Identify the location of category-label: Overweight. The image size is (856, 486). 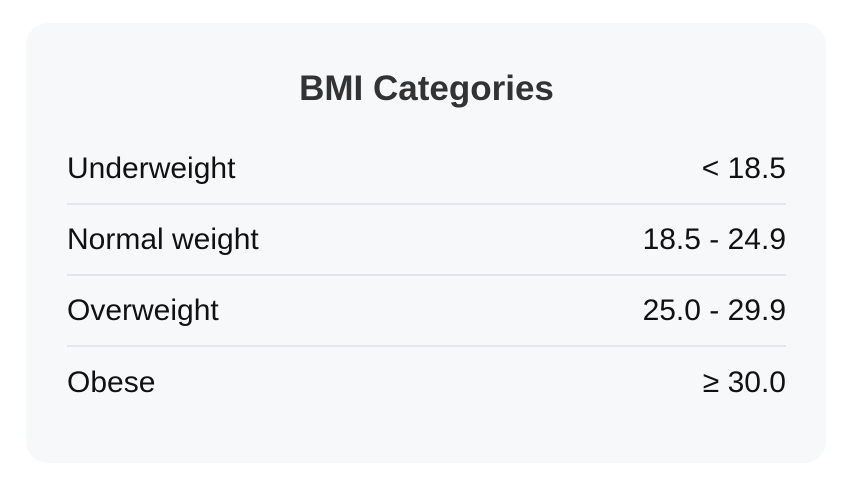
(143, 310).